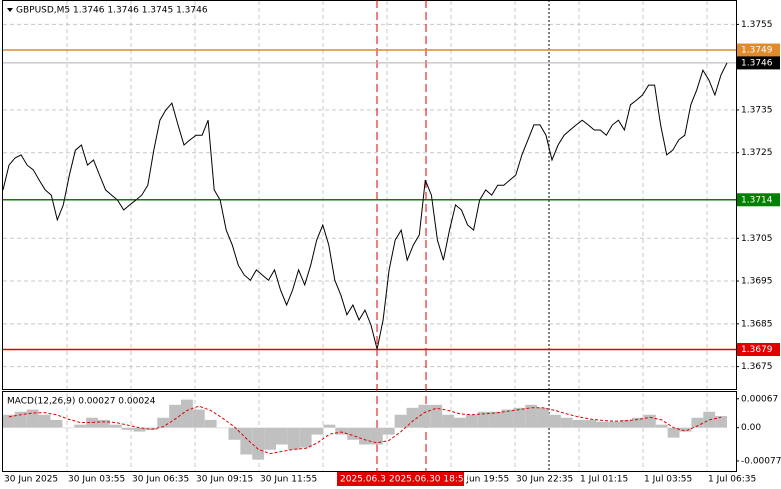 The width and height of the screenshot is (781, 489). I want to click on time-marker-label: 2025.06.30 18:50, so click(429, 480).